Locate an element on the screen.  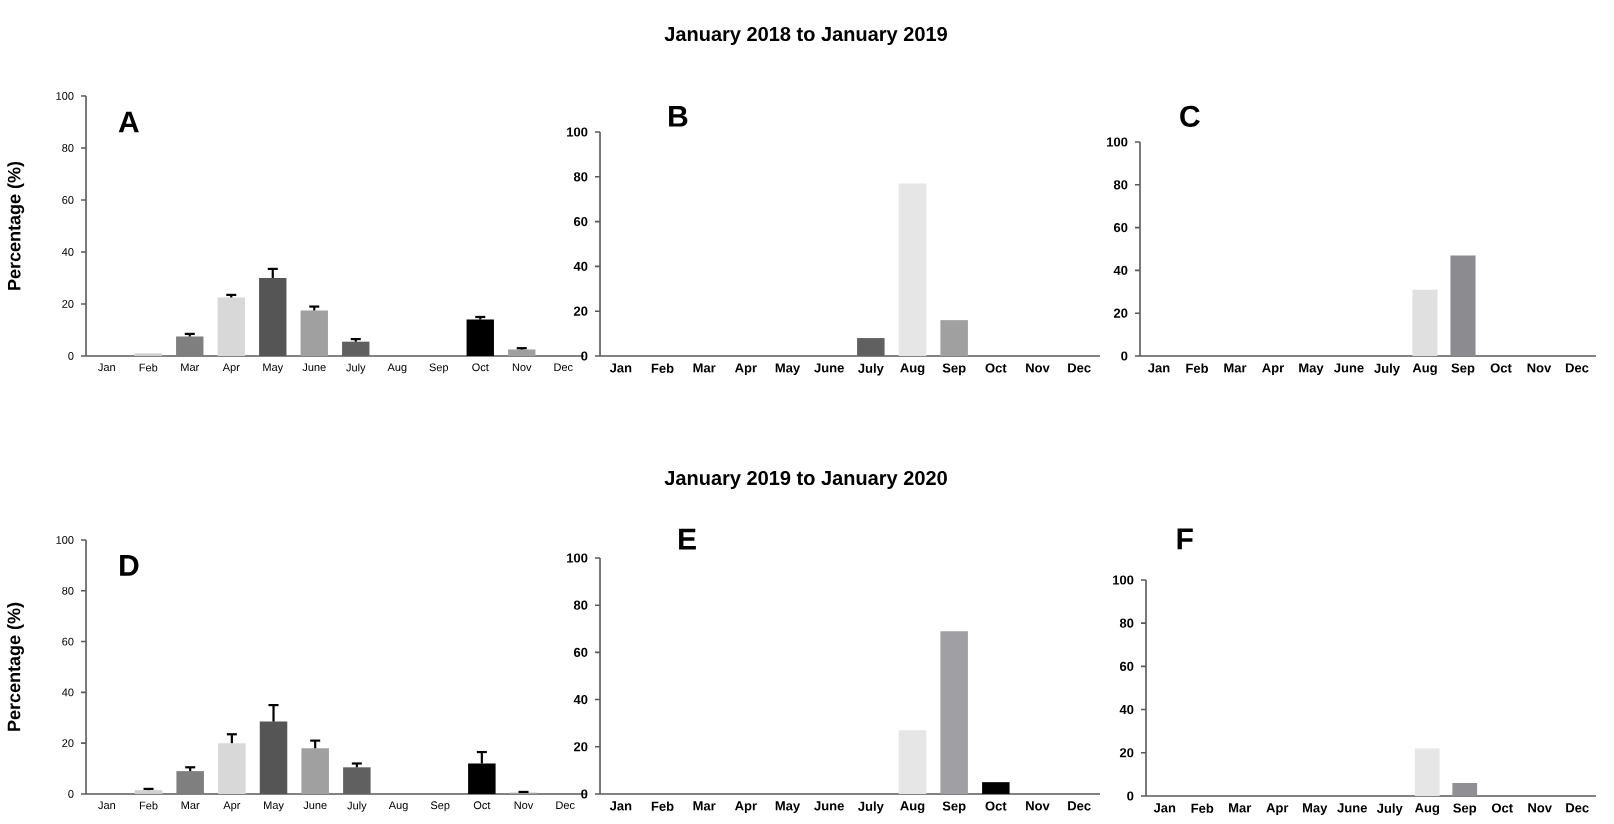
text: January 2018 to January 2019 is located at coordinates (805, 36).